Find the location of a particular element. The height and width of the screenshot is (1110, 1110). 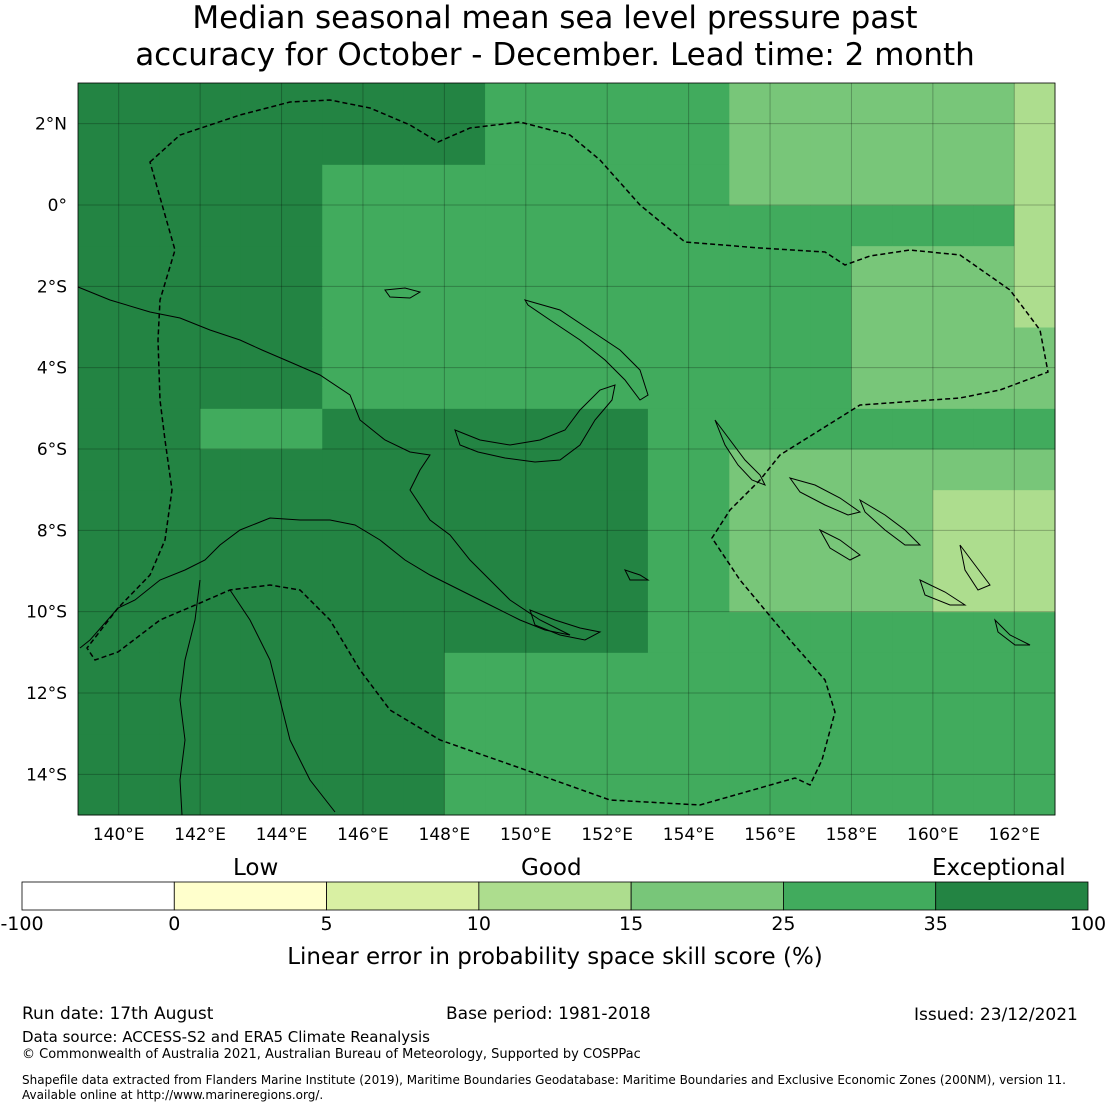

lon-tick-label: 146°E is located at coordinates (363, 835).